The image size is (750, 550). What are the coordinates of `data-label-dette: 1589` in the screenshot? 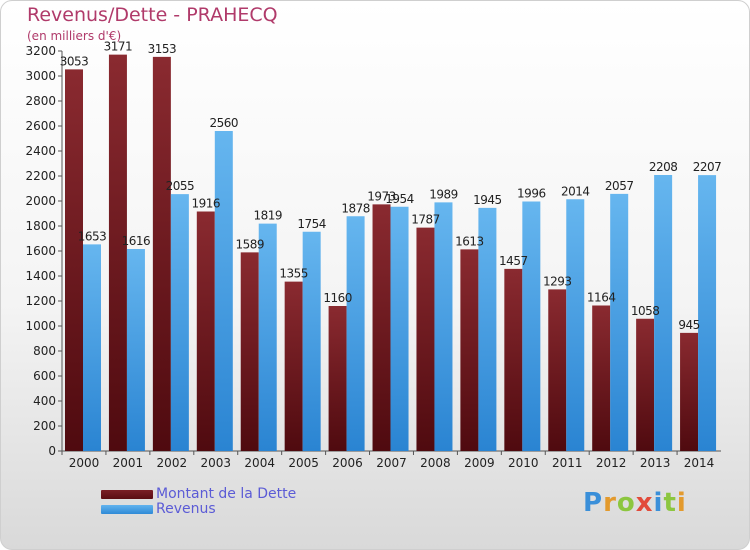 It's located at (249, 244).